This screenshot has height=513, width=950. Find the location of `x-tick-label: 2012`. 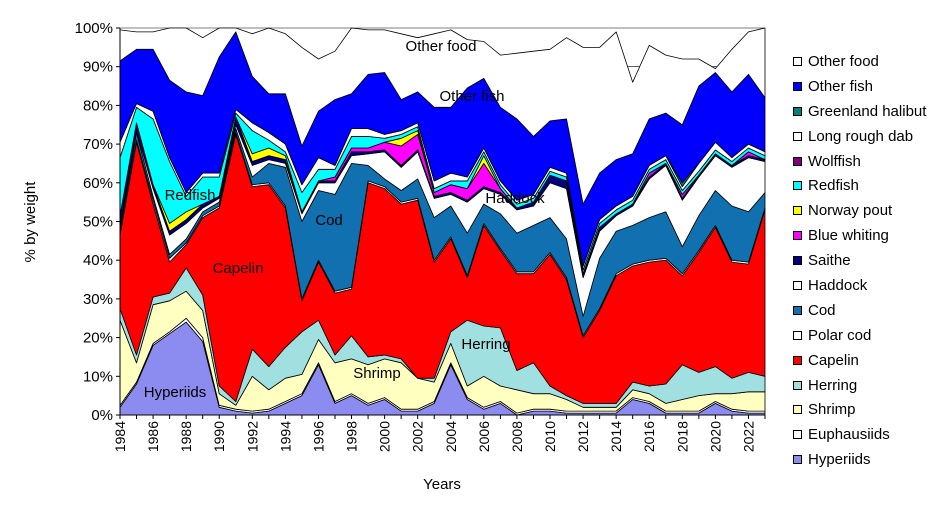

x-tick-label: 2012 is located at coordinates (583, 436).